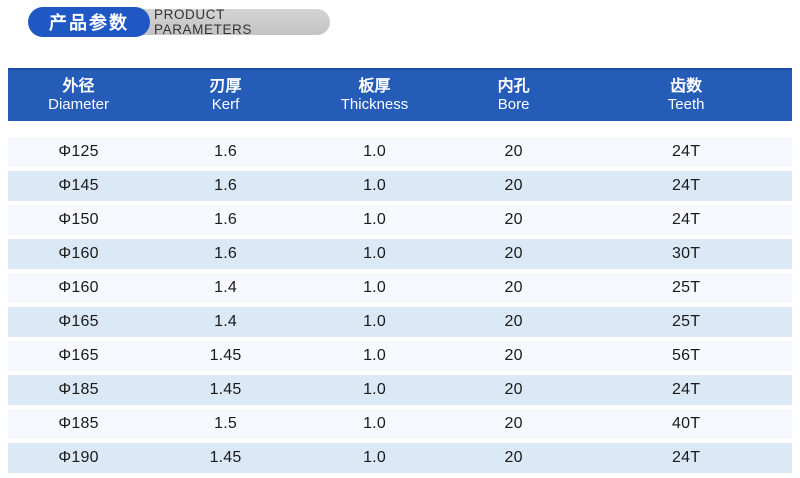  What do you see at coordinates (400, 152) in the screenshot?
I see `table-row: Φ125 1.6 1.0 20 24T` at bounding box center [400, 152].